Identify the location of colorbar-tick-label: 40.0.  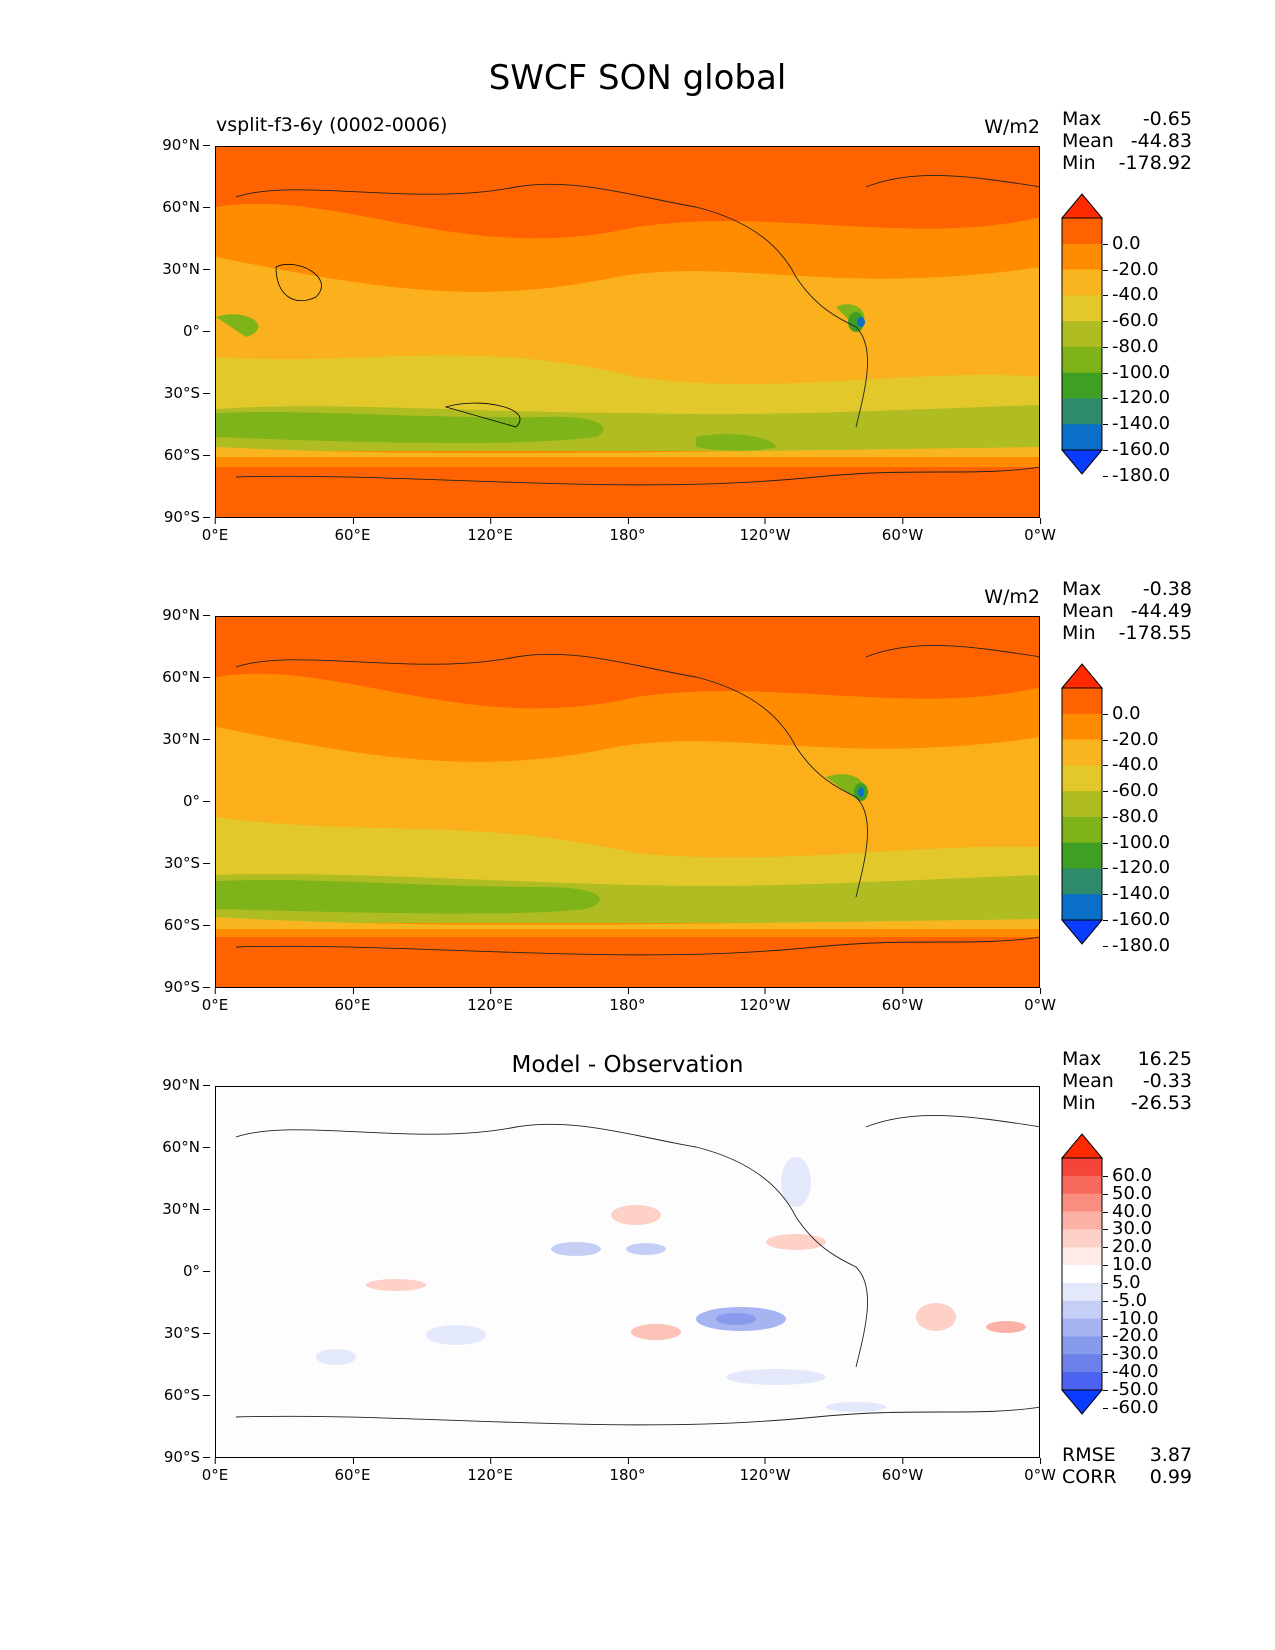
(1127, 1211).